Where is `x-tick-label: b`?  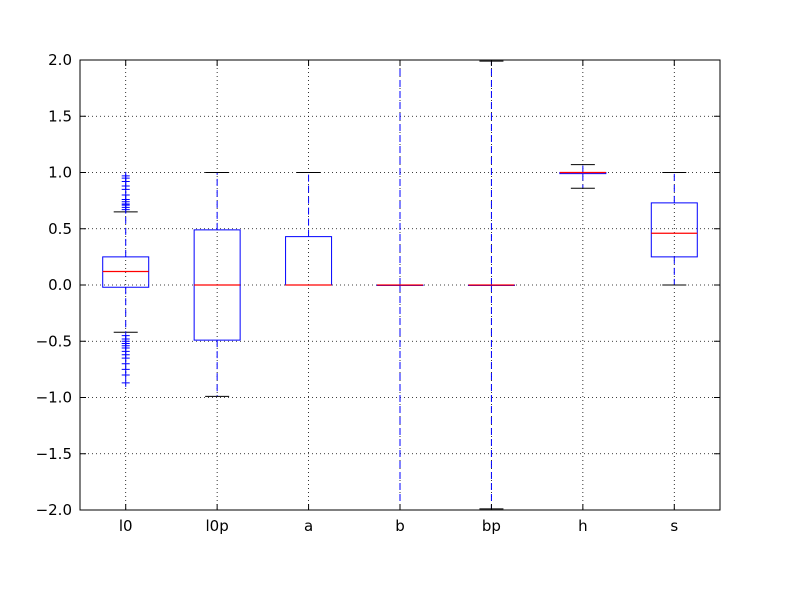
x-tick-label: b is located at coordinates (400, 526).